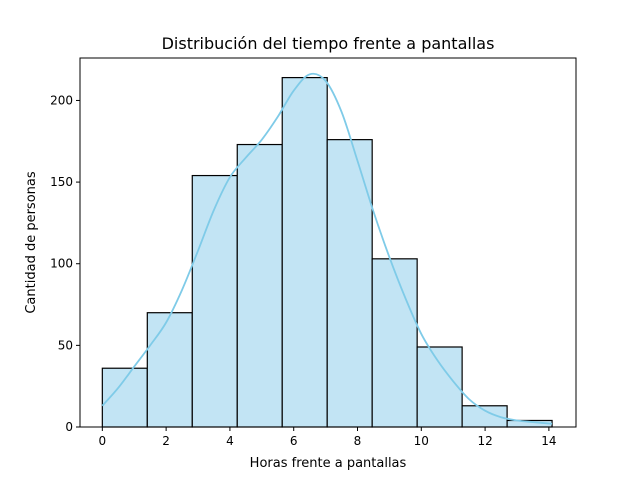  I want to click on x-tick-label-4: 4, so click(230, 441).